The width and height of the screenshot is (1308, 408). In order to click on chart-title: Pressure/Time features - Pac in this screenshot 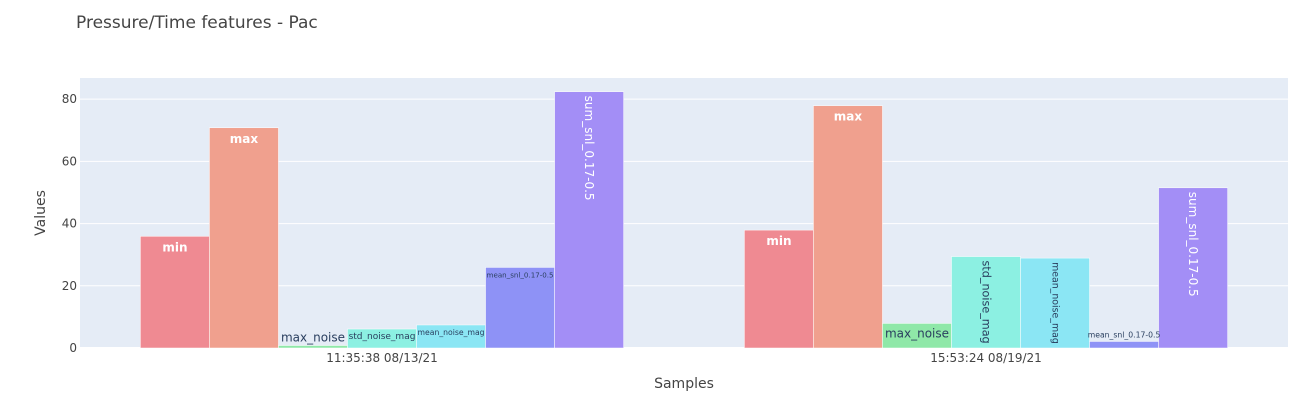, I will do `click(197, 23)`.